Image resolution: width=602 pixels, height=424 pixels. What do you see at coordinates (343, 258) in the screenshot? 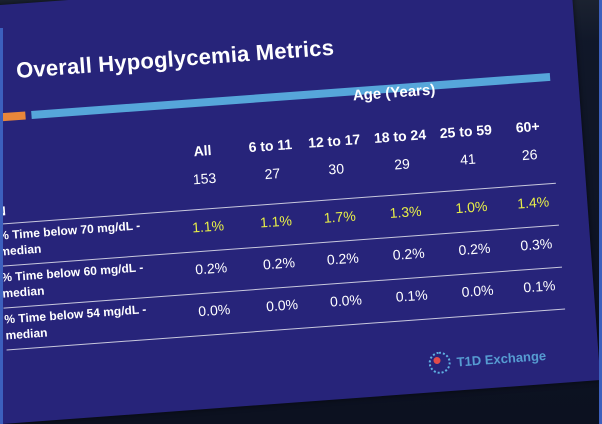
I see `cell-below-60-12-17: 0.2%` at bounding box center [343, 258].